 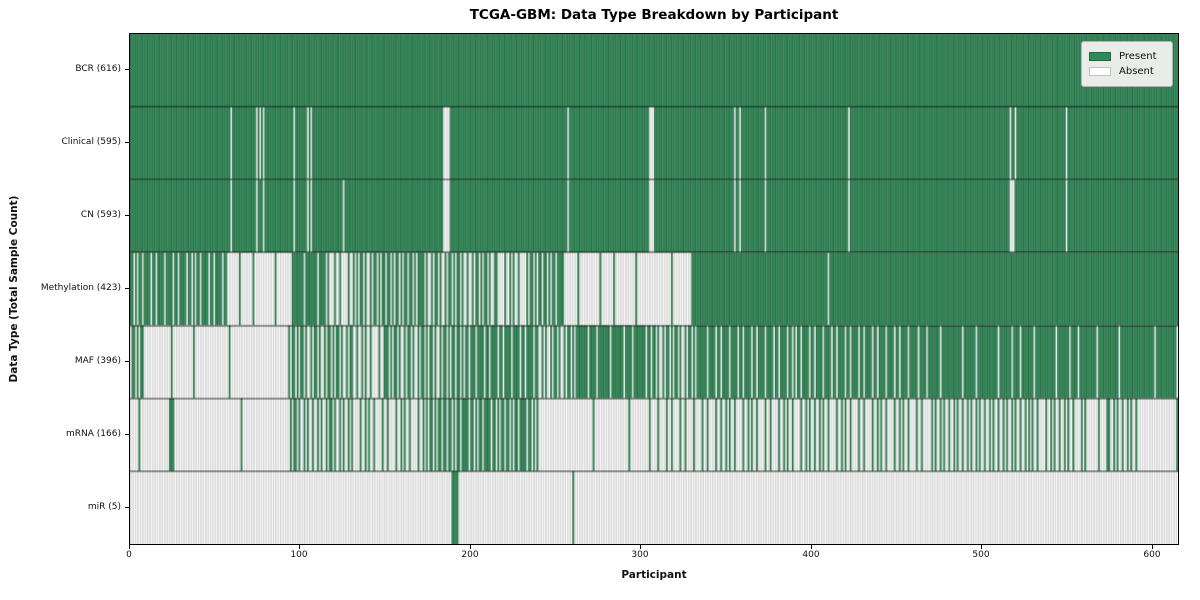 What do you see at coordinates (470, 555) in the screenshot?
I see `x-tick-label: 200` at bounding box center [470, 555].